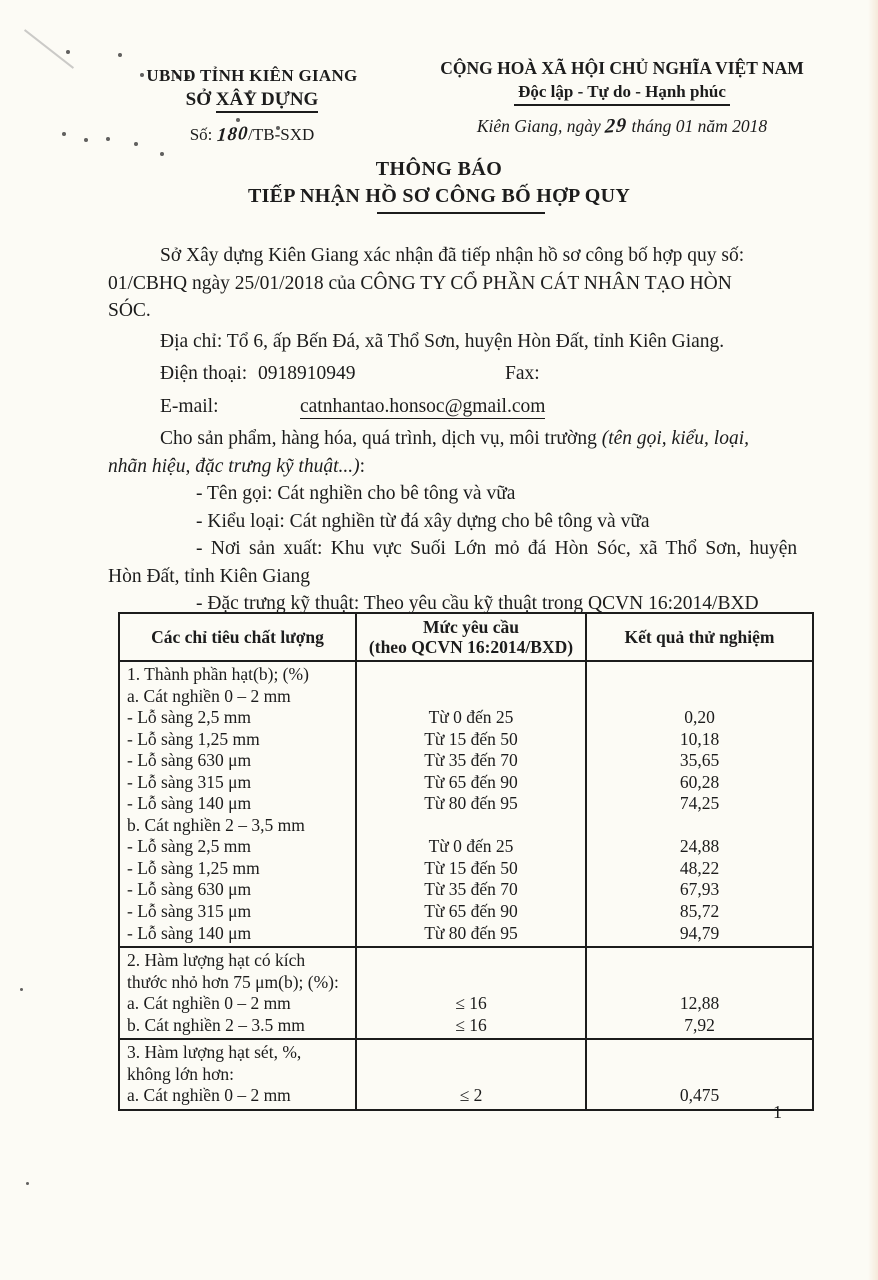 This screenshot has width=878, height=1280. I want to click on result-cell: 12,88 7,92, so click(699, 993).